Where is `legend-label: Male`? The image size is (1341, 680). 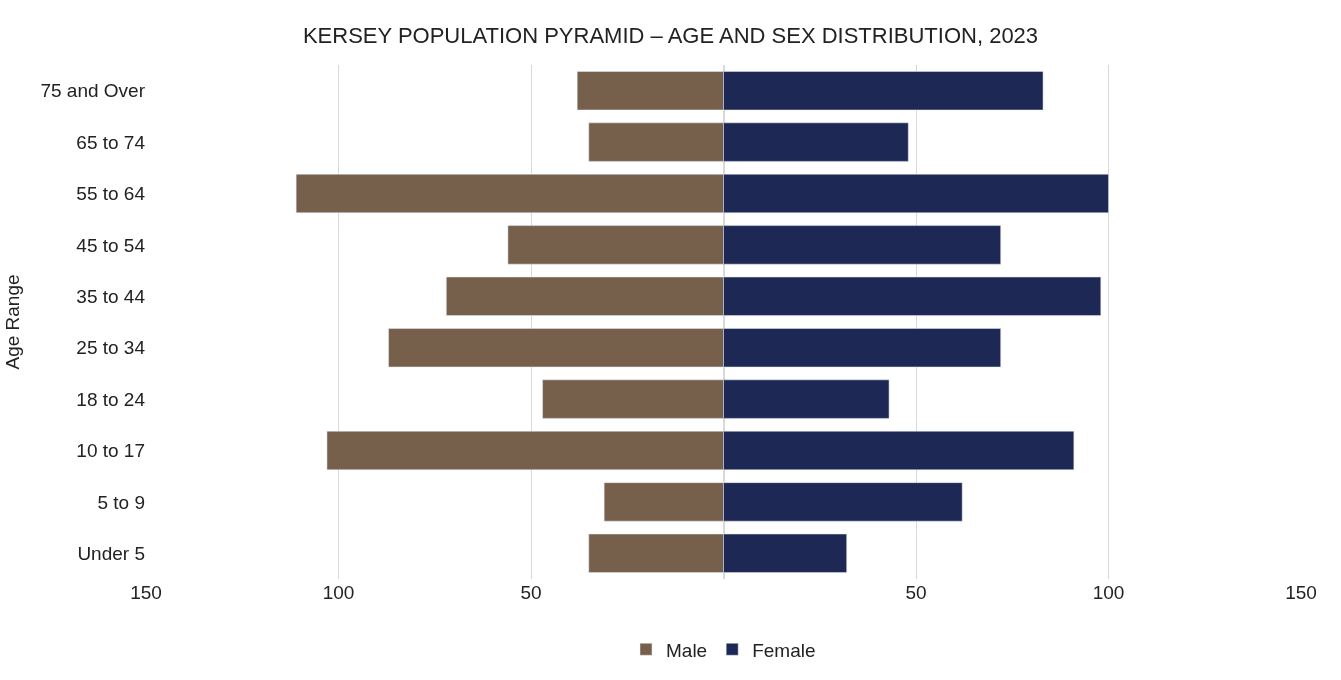 legend-label: Male is located at coordinates (687, 650).